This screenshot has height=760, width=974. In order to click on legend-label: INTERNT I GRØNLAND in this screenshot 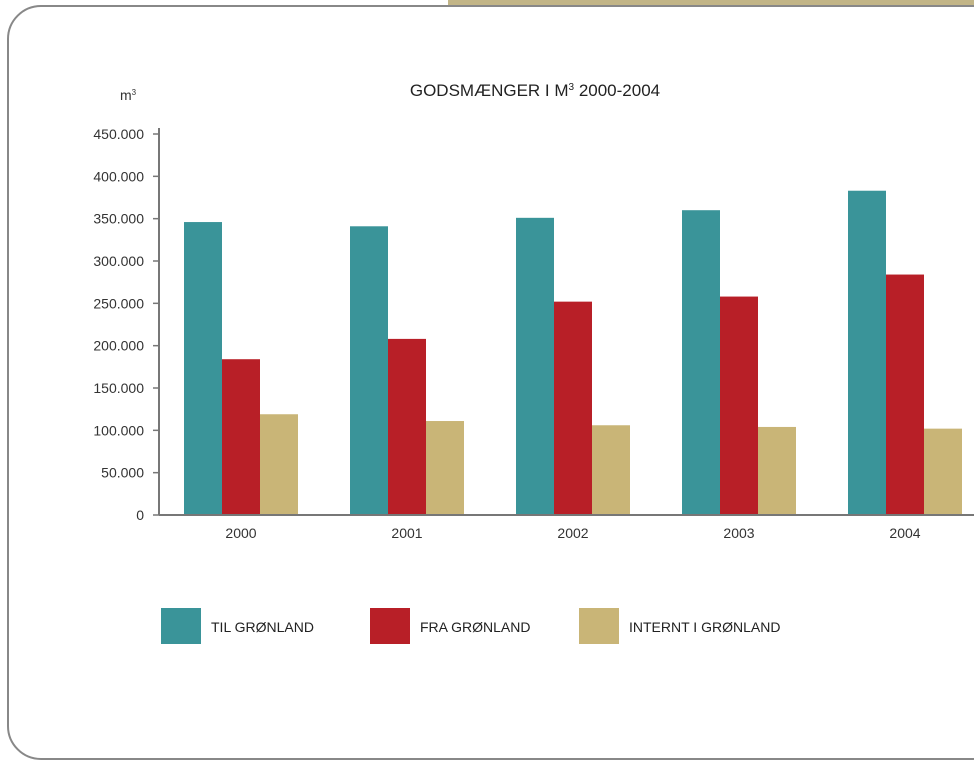, I will do `click(704, 627)`.